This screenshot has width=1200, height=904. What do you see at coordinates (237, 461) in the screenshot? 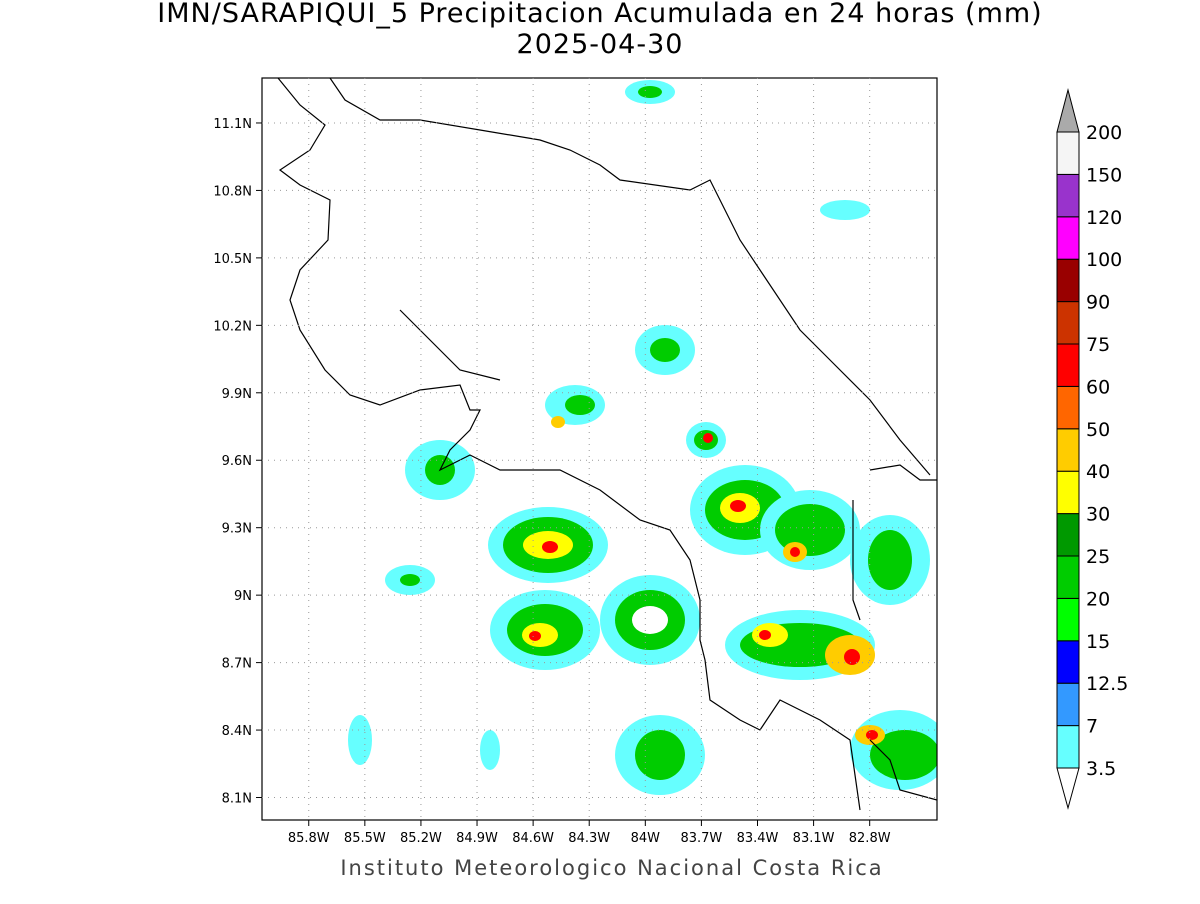
I see `y-tick-label: 9.6N` at bounding box center [237, 461].